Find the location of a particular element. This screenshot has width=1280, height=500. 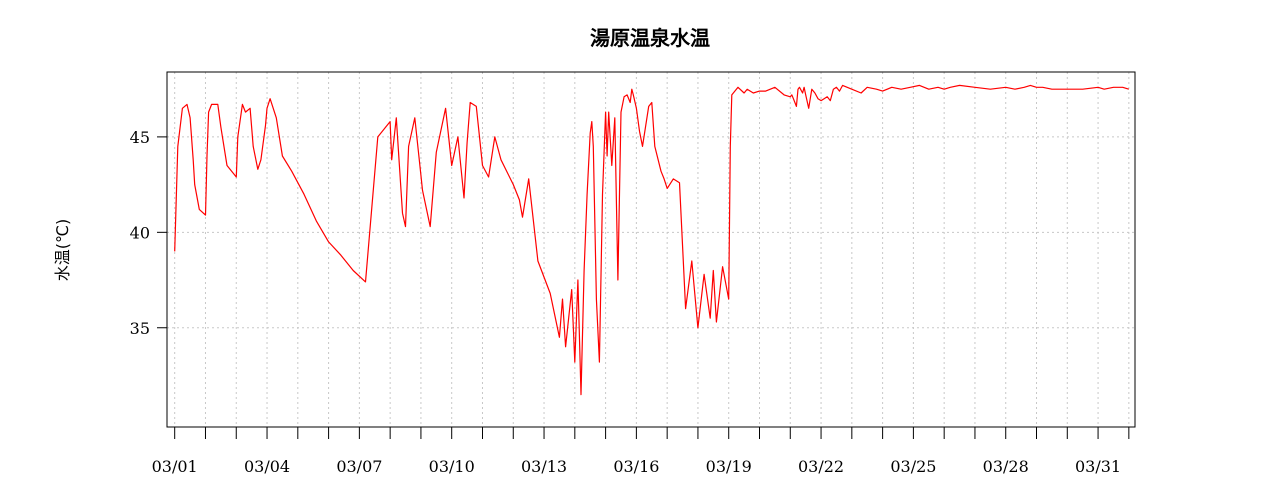

x-tick-label: 03/16 is located at coordinates (636, 466).